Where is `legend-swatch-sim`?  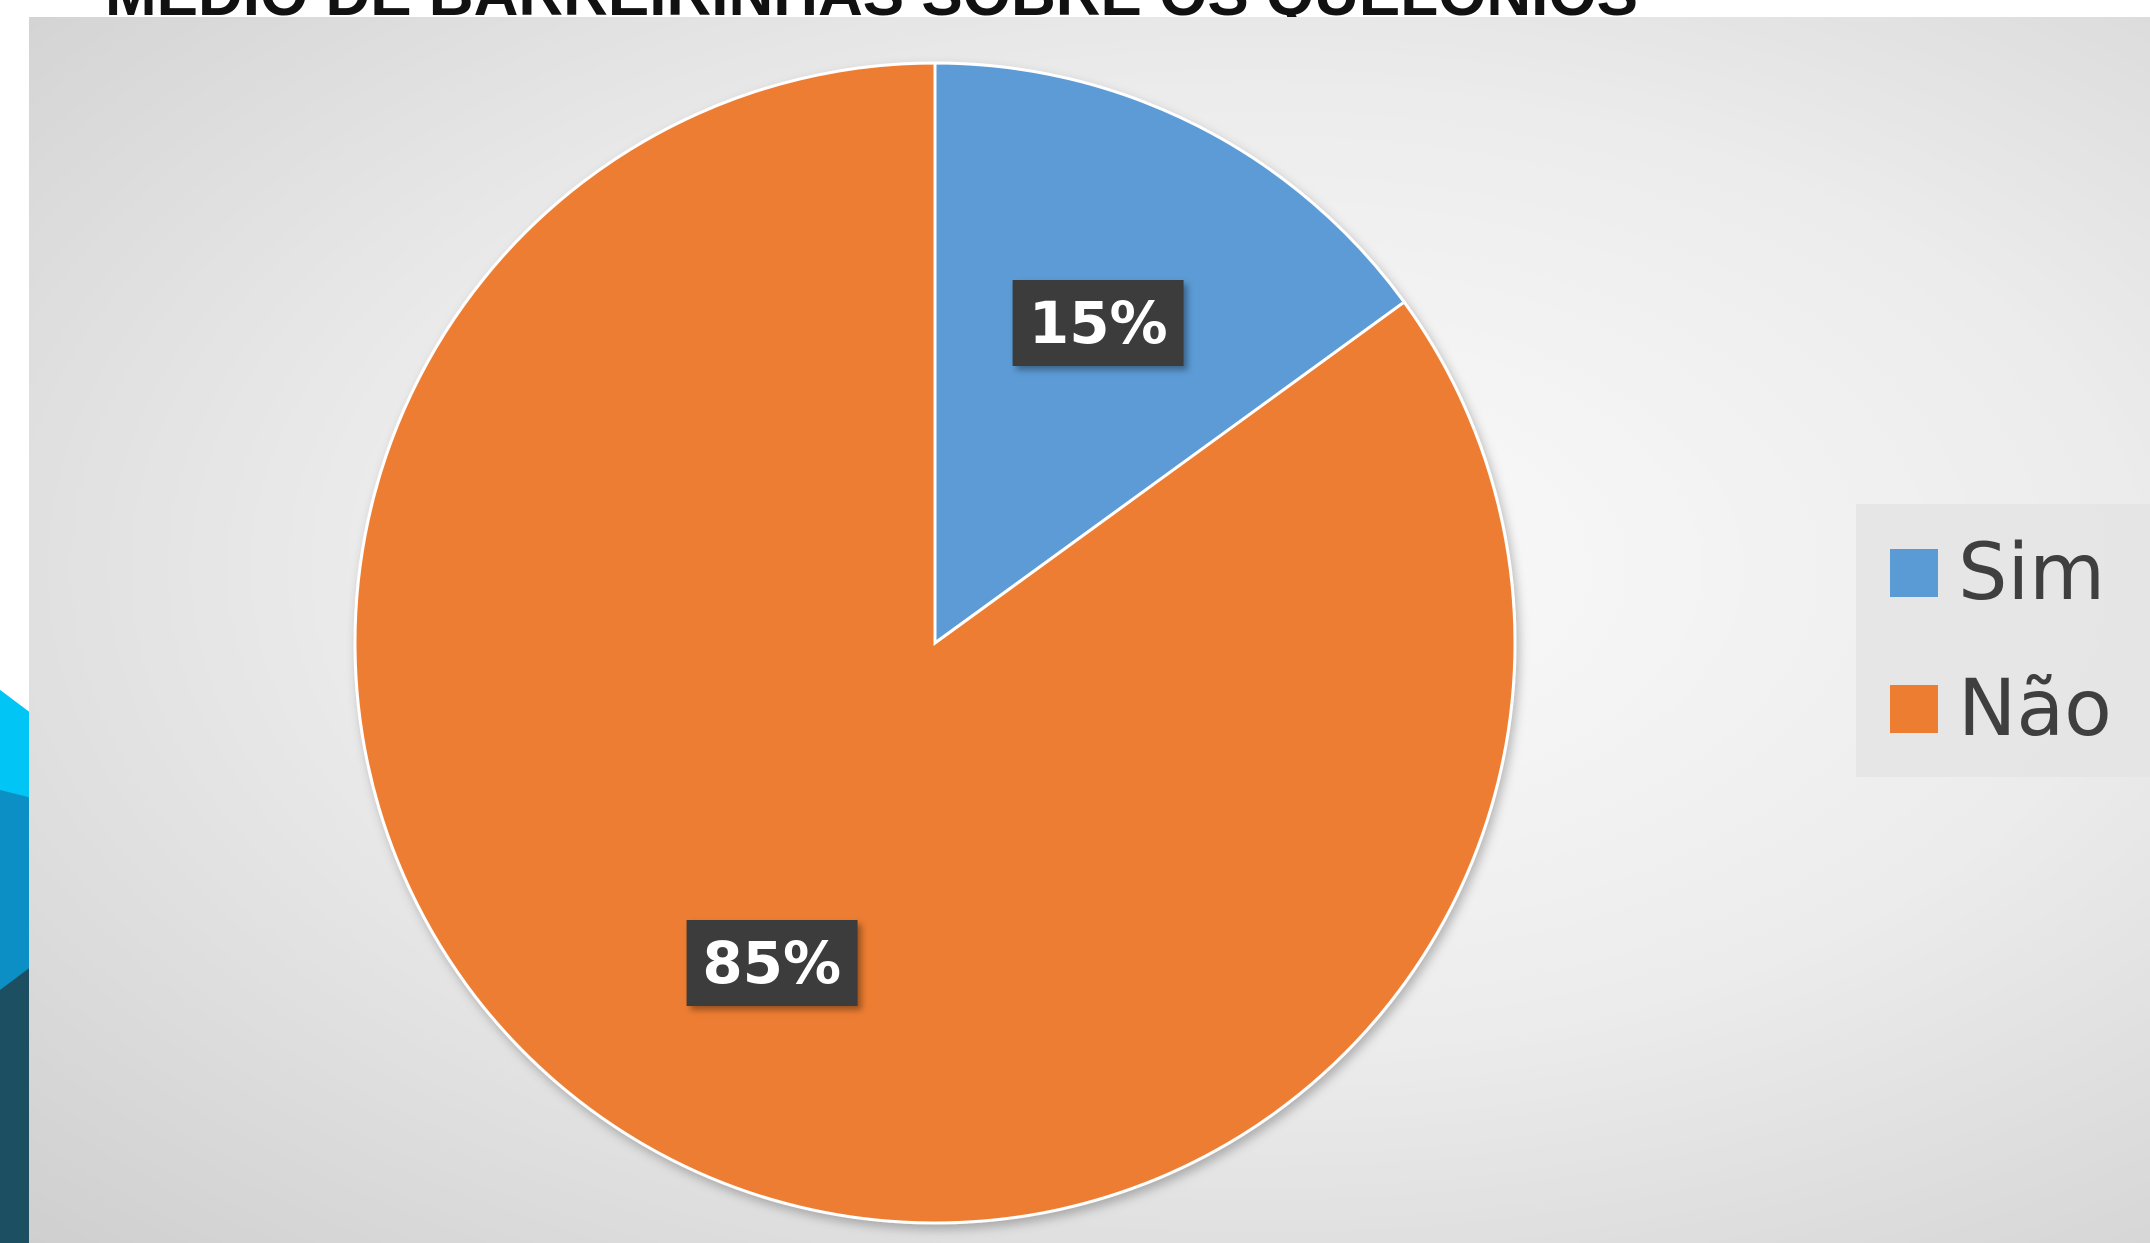
legend-swatch-sim is located at coordinates (1914, 572).